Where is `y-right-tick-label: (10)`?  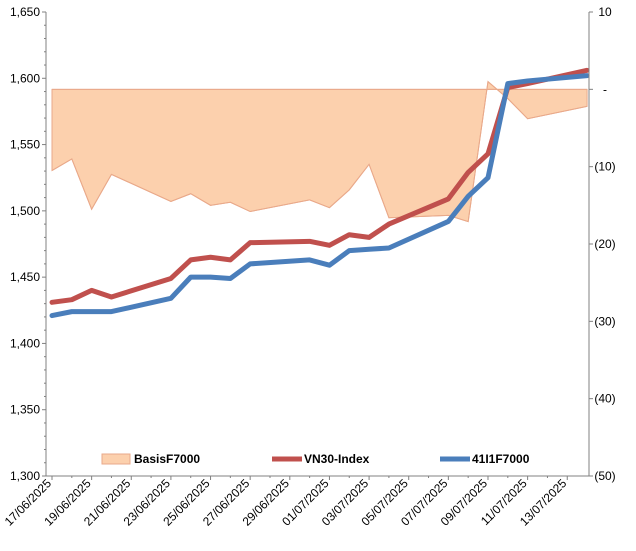 y-right-tick-label: (10) is located at coordinates (604, 167).